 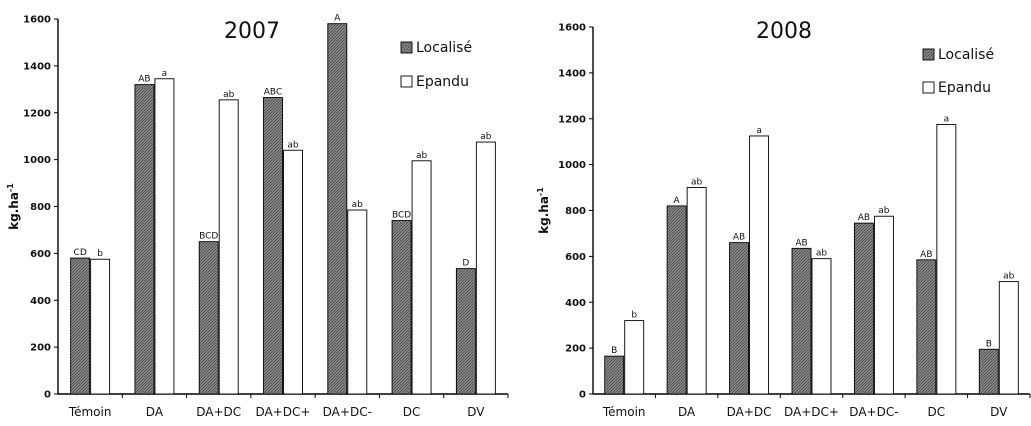 What do you see at coordinates (252, 31) in the screenshot?
I see `chart-title: 2007` at bounding box center [252, 31].